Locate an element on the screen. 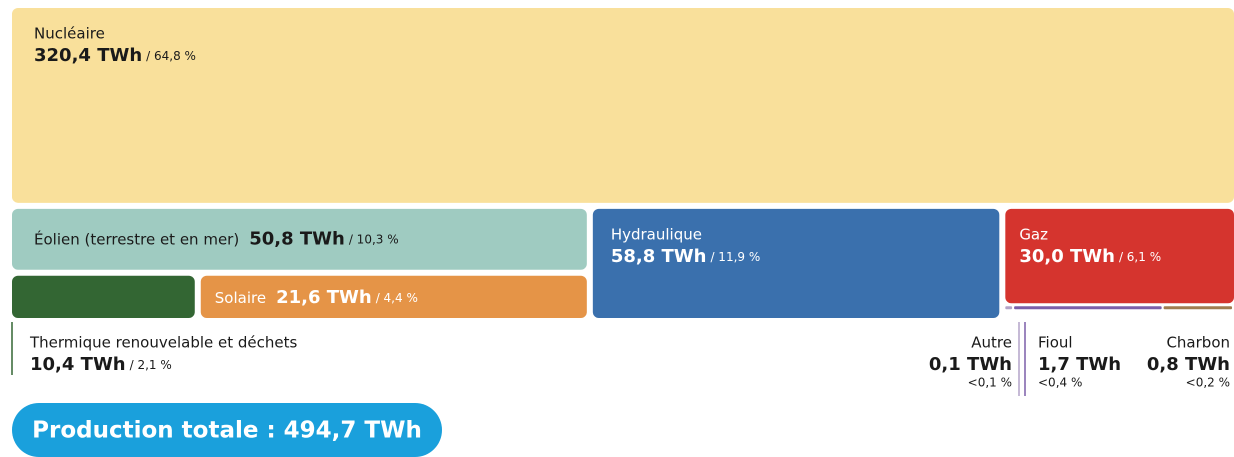  total-pill is located at coordinates (227, 430).